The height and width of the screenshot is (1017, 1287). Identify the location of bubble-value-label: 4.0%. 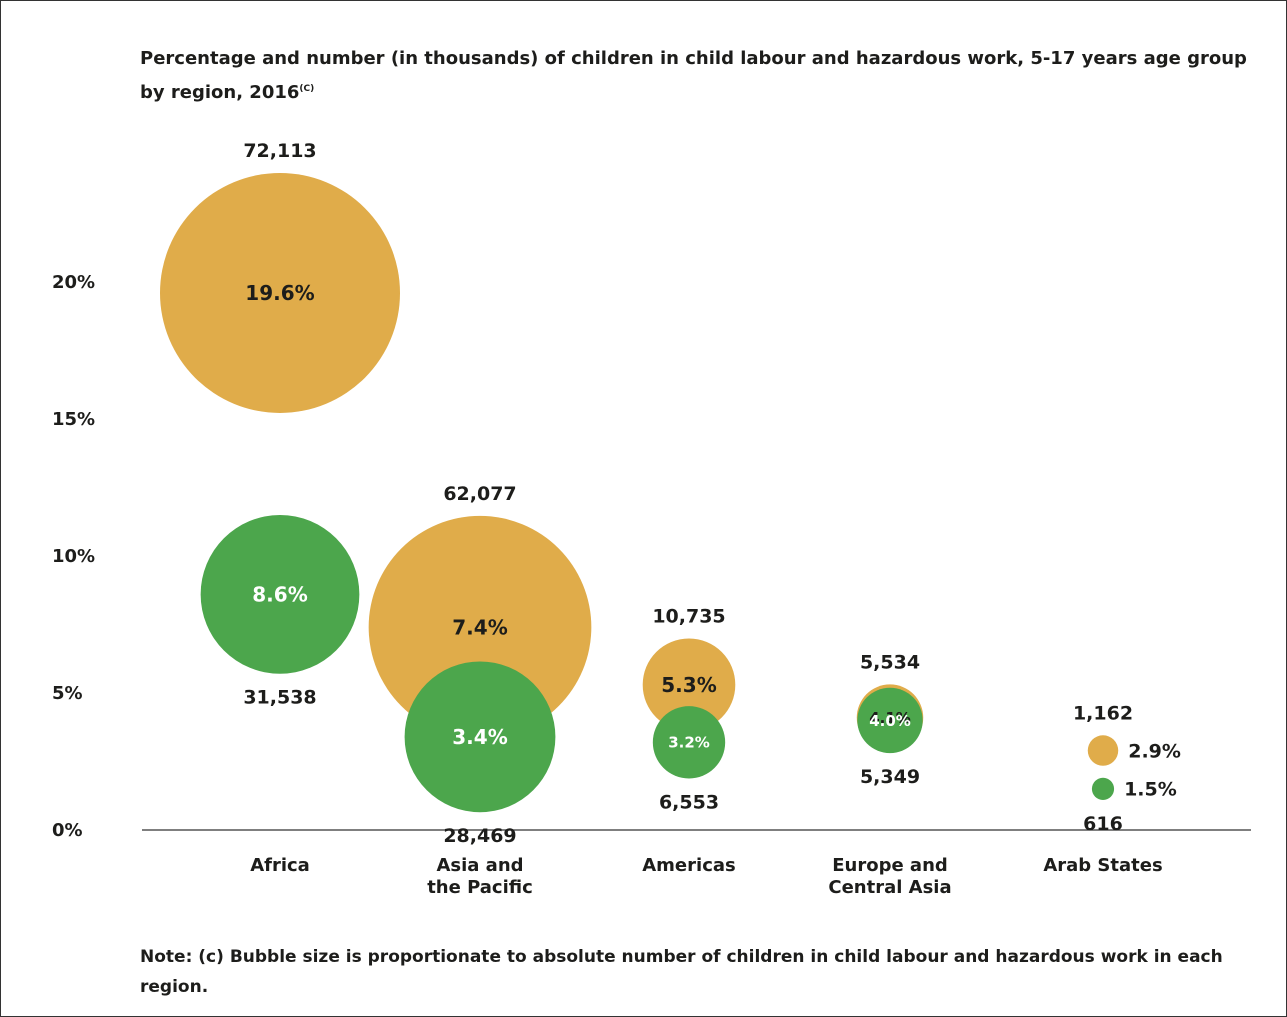
(890, 721).